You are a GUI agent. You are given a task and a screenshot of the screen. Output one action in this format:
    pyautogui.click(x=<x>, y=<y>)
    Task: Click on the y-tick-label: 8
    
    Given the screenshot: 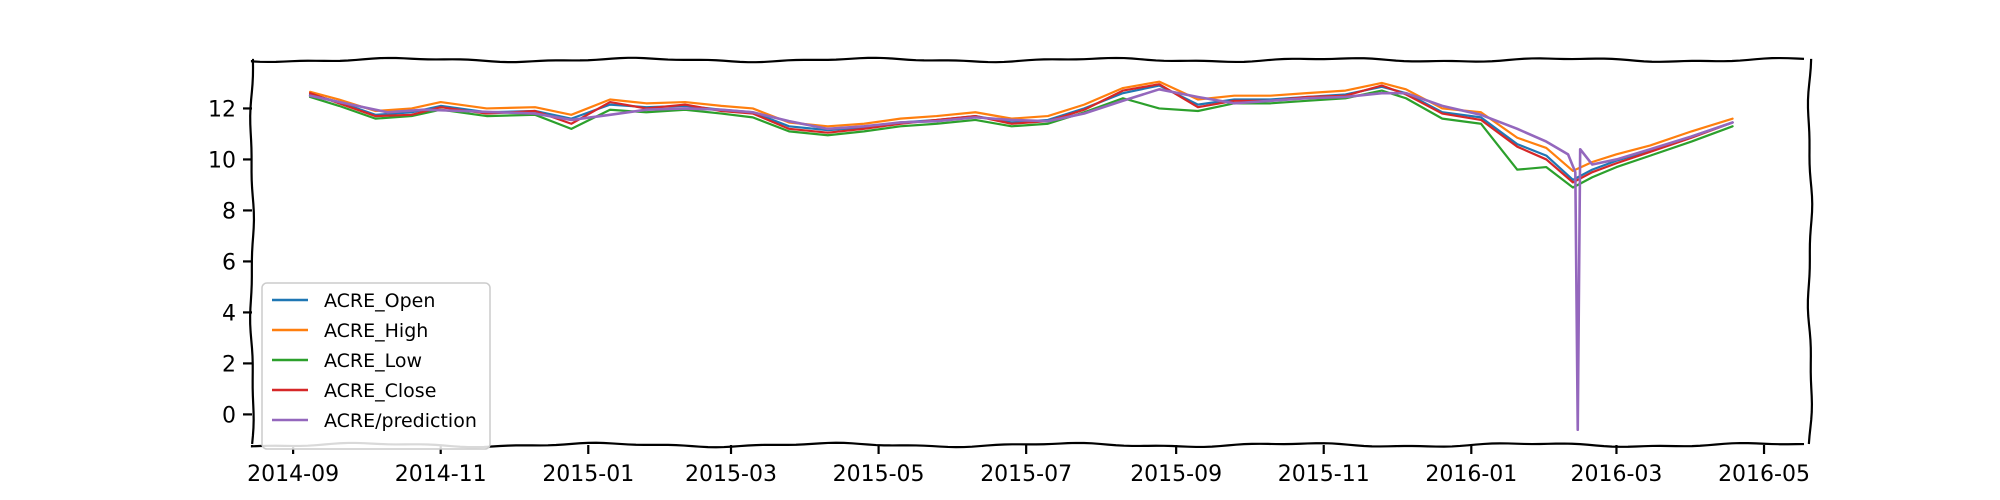 What is the action you would take?
    pyautogui.click(x=229, y=211)
    